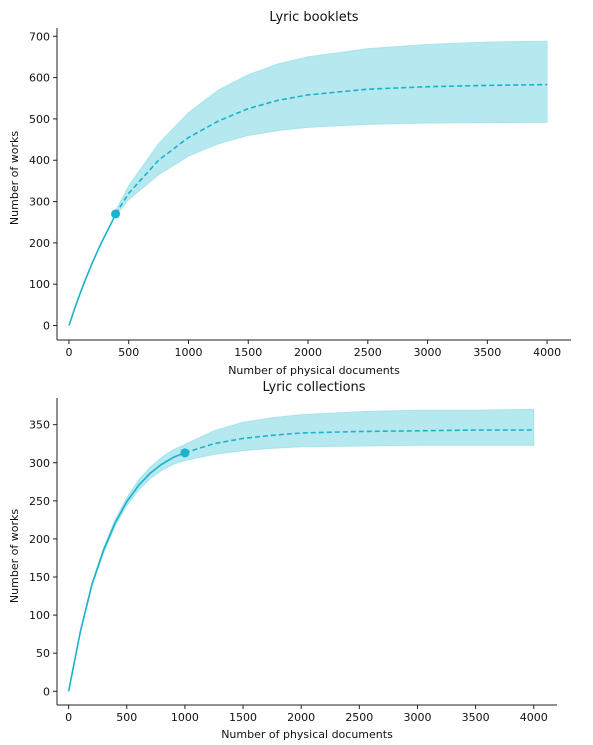  What do you see at coordinates (39, 425) in the screenshot?
I see `y-tick-label: 350` at bounding box center [39, 425].